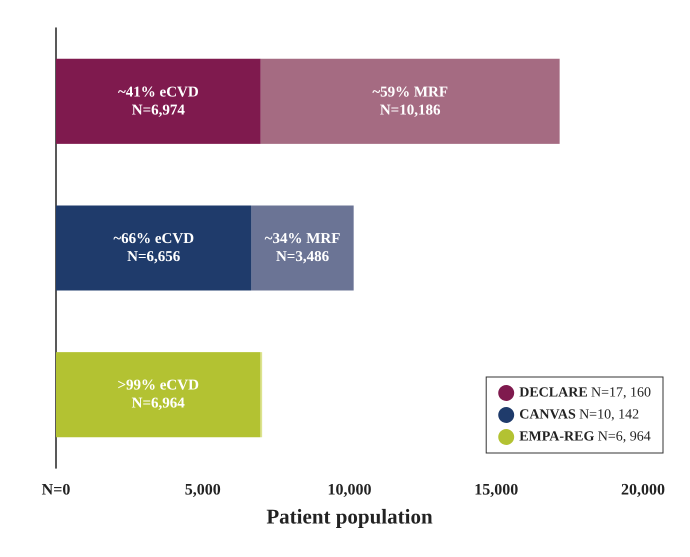 This screenshot has width=690, height=557. I want to click on data-label: >99% eCVD N=6,964, so click(158, 395).